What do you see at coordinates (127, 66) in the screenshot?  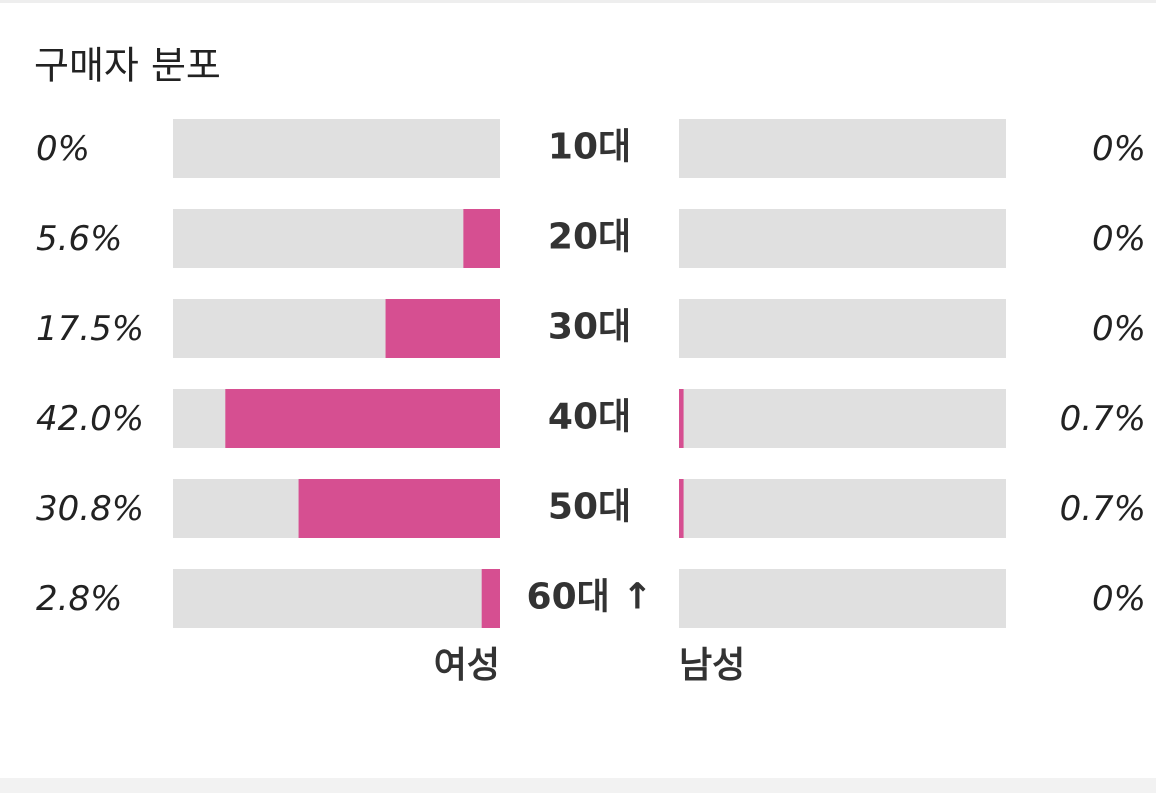 I see `chart-title: 구매자 분포` at bounding box center [127, 66].